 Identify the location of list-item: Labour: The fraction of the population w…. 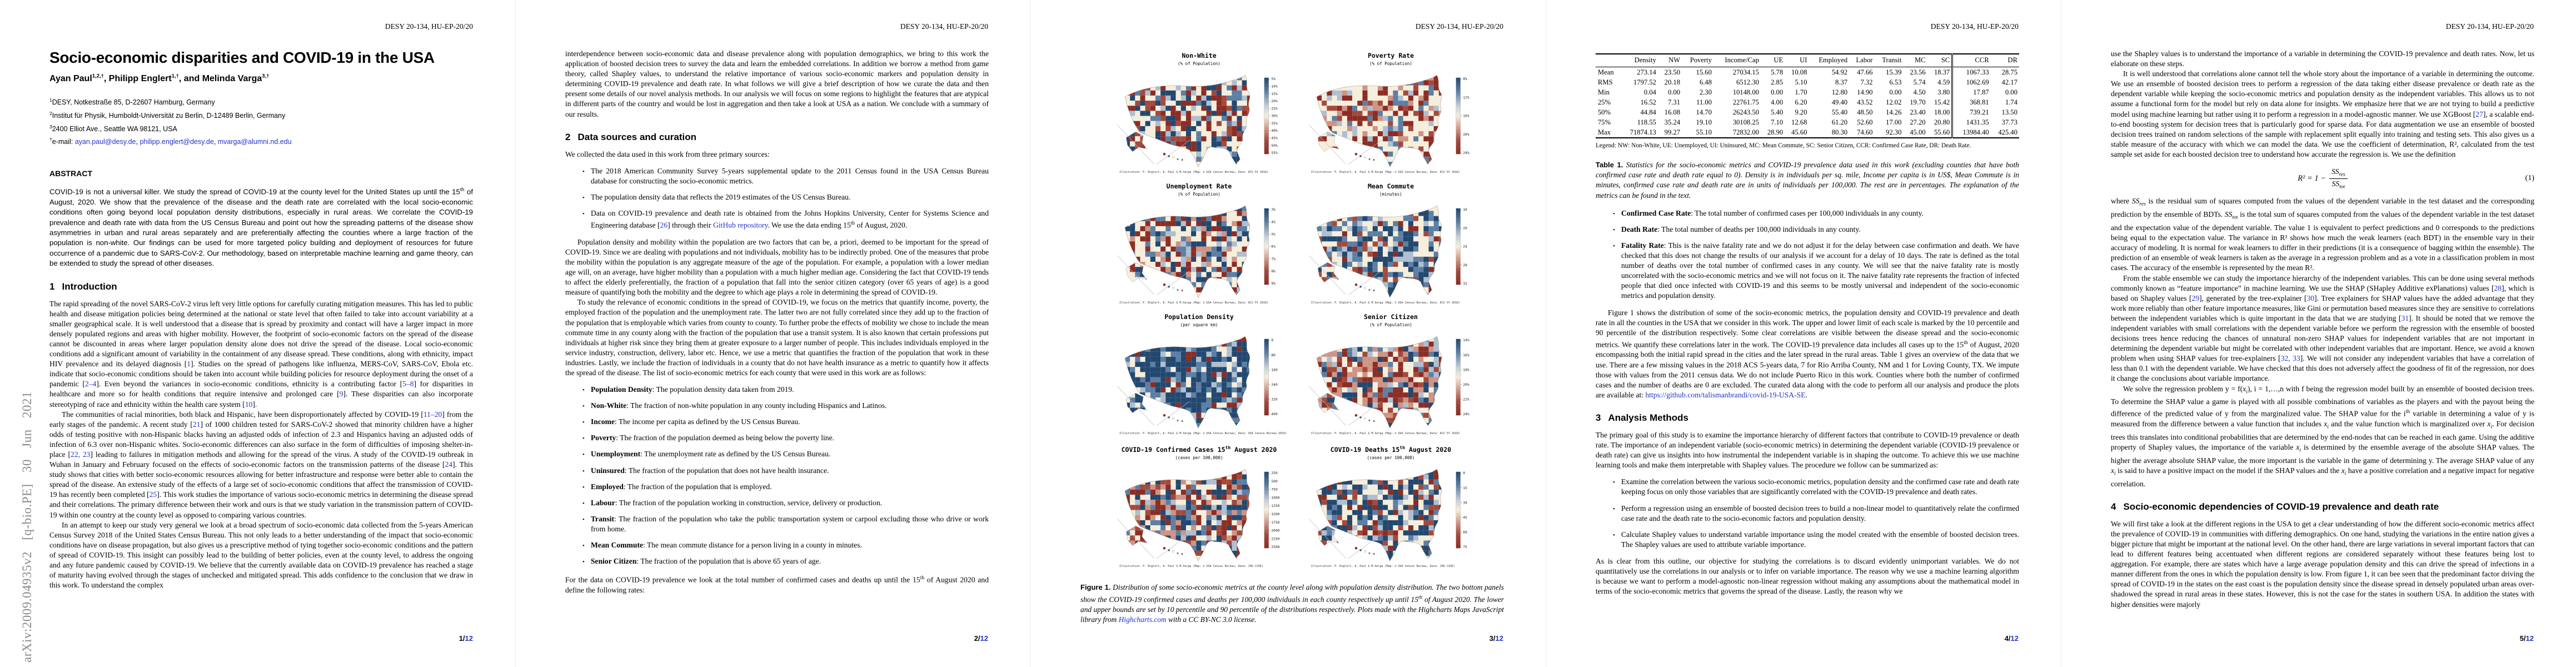
(785, 503).